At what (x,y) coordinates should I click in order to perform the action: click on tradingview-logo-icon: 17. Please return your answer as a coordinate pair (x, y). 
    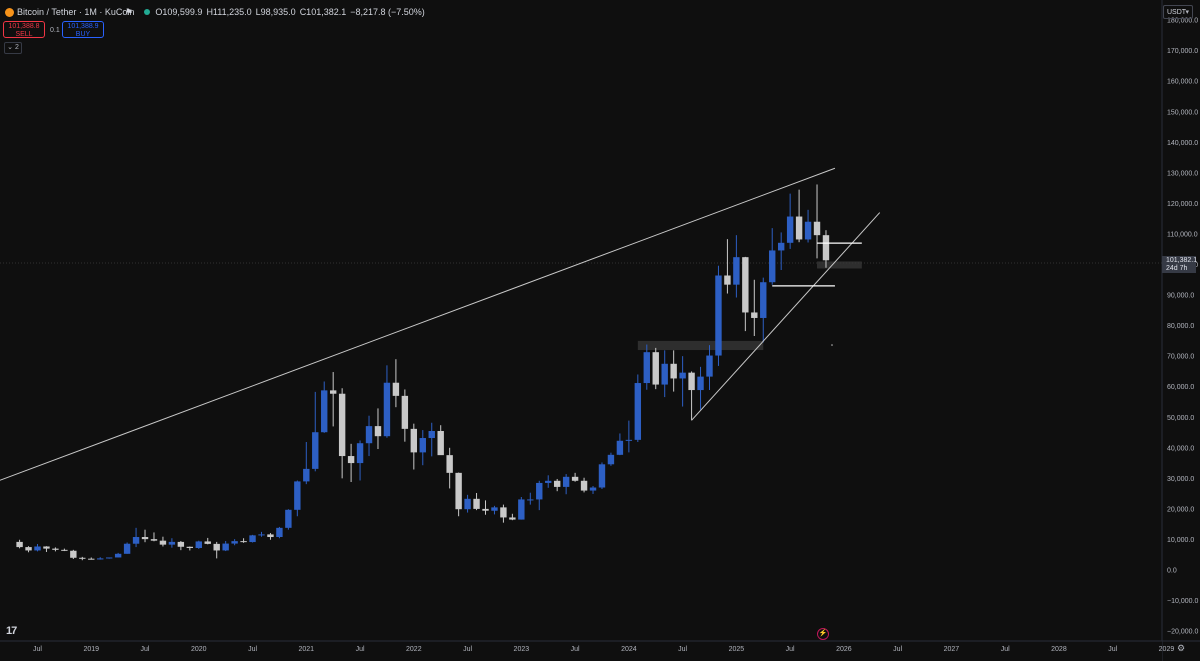
    Looking at the image, I should click on (11, 631).